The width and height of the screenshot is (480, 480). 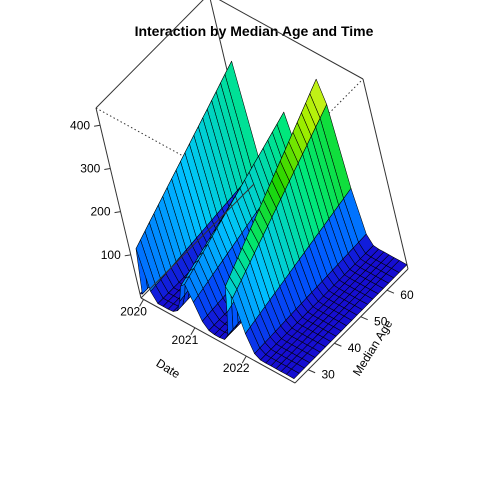 I want to click on median-age-tick-label: 50, so click(x=381, y=322).